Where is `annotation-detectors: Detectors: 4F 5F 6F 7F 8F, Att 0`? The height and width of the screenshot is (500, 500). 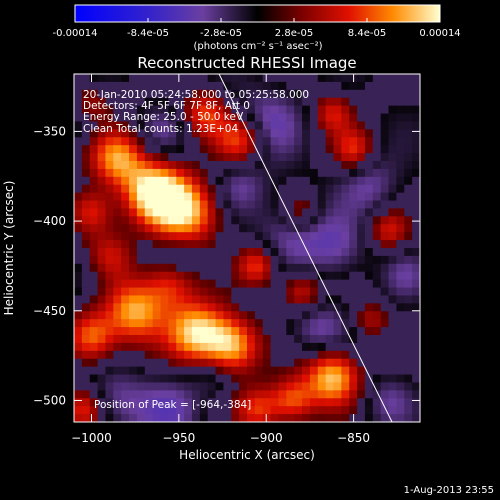 annotation-detectors: Detectors: 4F 5F 6F 7F 8F, Att 0 is located at coordinates (166, 106).